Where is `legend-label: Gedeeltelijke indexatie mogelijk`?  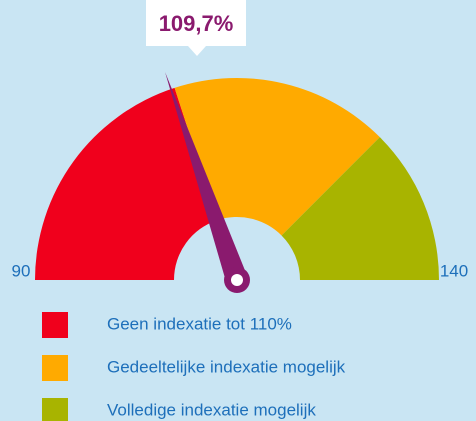 legend-label: Gedeeltelijke indexatie mogelijk is located at coordinates (226, 366).